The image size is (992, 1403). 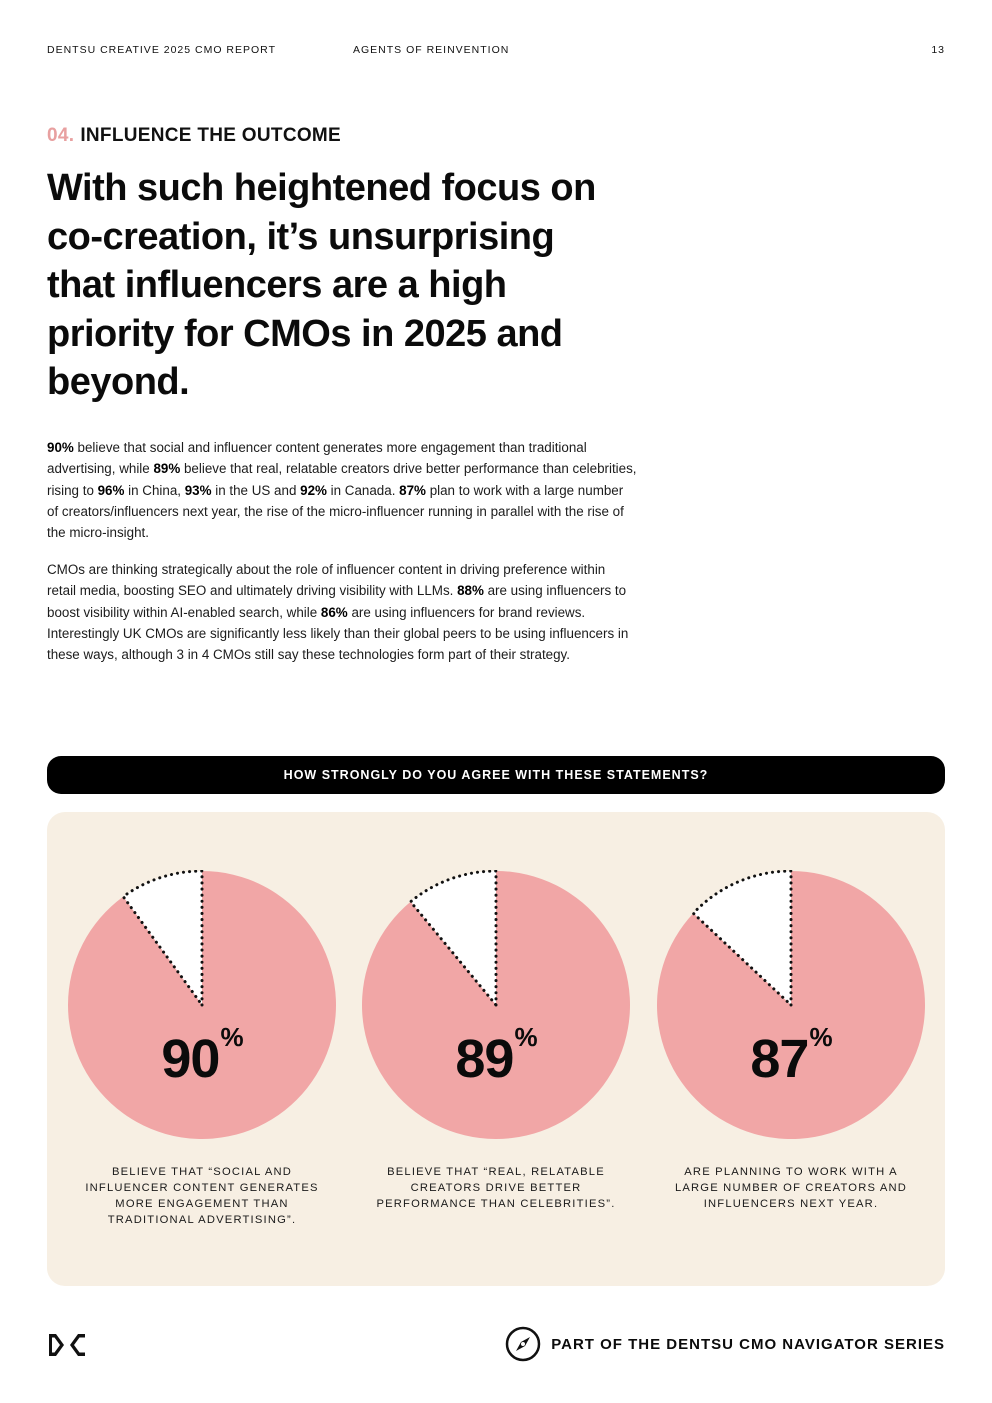 I want to click on body-text-run: in the US and, so click(x=256, y=490).